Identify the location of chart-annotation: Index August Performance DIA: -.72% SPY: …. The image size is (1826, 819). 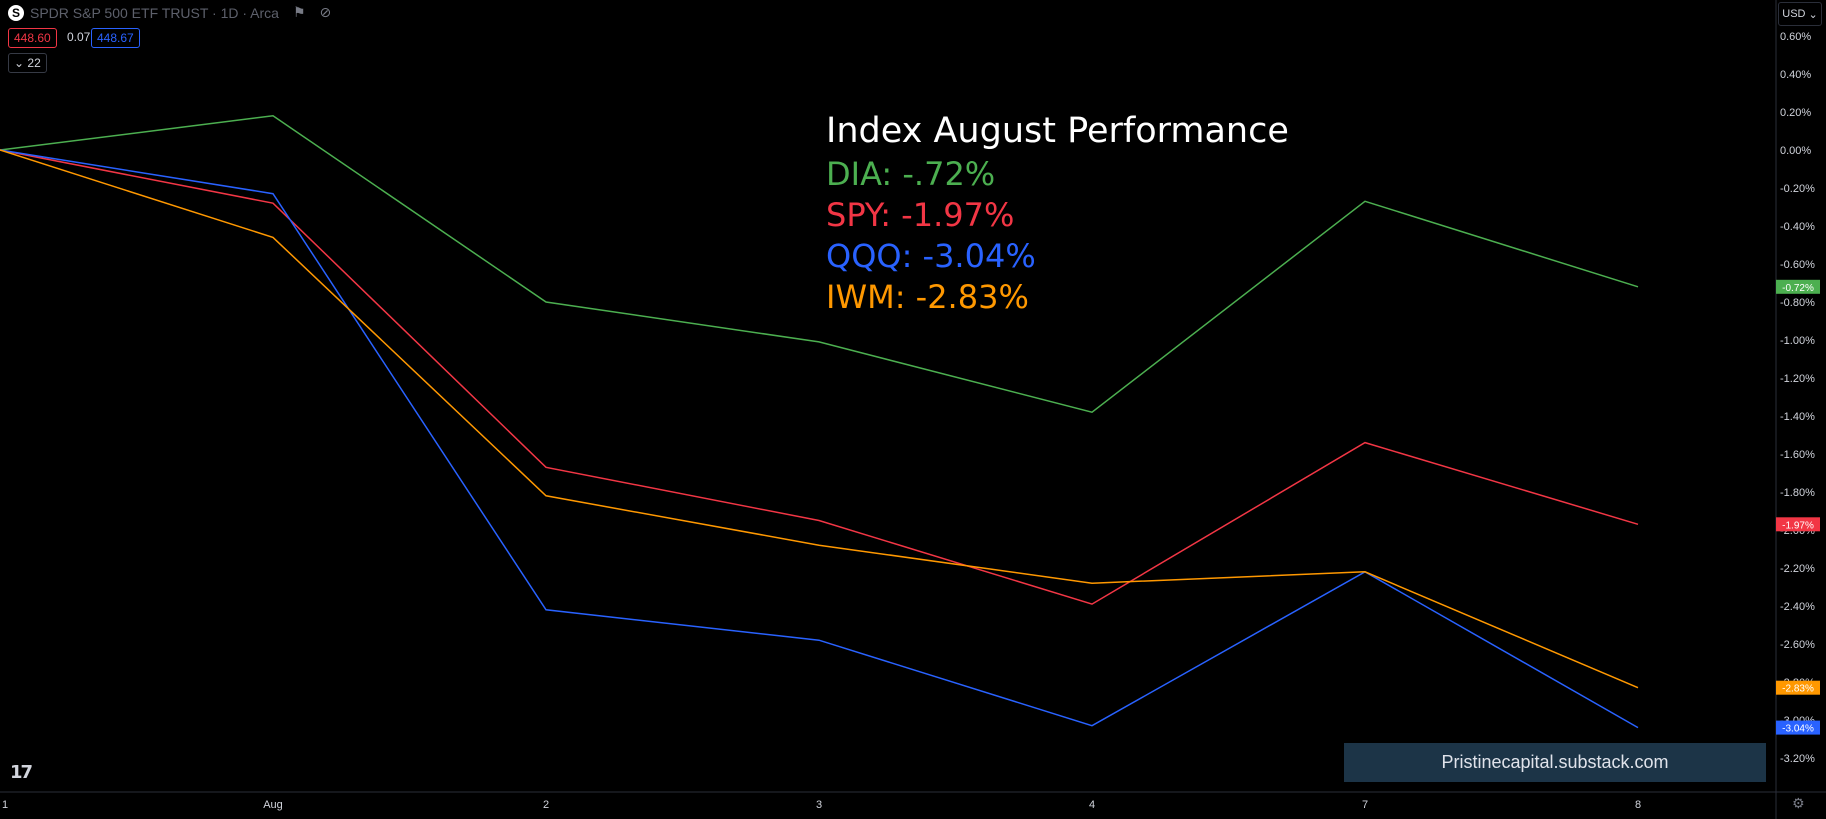
(1057, 213).